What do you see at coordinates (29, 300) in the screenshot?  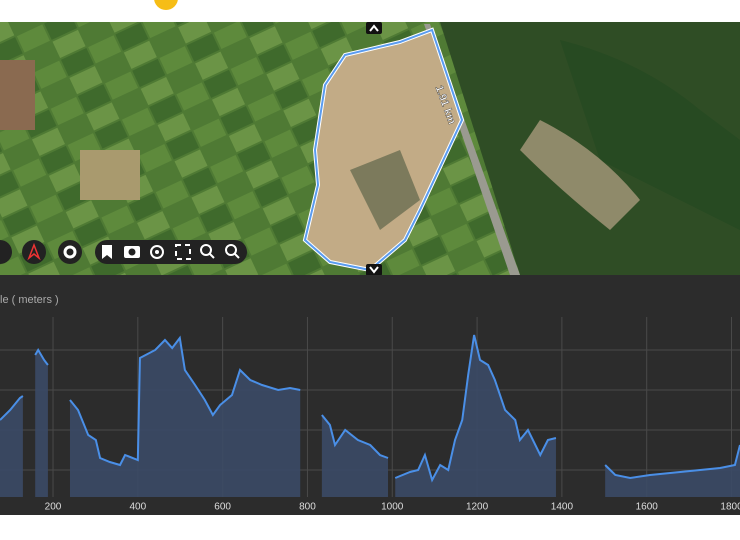 I see `chart-title: le ( meters )` at bounding box center [29, 300].